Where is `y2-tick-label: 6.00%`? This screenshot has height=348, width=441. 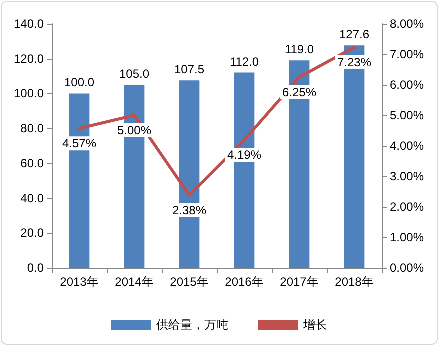
y2-tick-label: 6.00% is located at coordinates (407, 85).